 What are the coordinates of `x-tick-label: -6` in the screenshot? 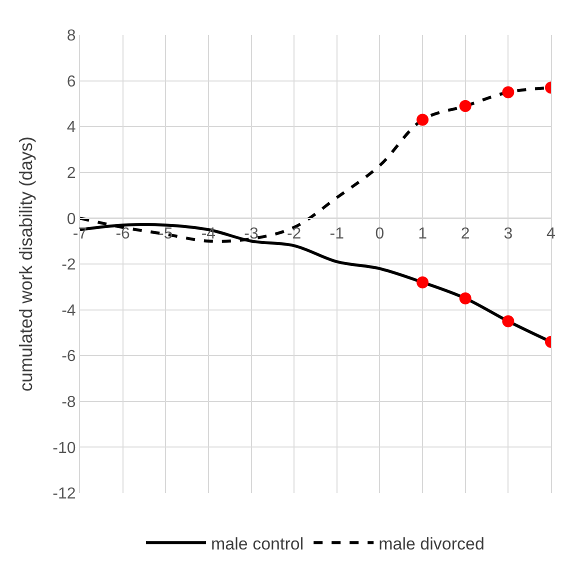 It's located at (123, 233).